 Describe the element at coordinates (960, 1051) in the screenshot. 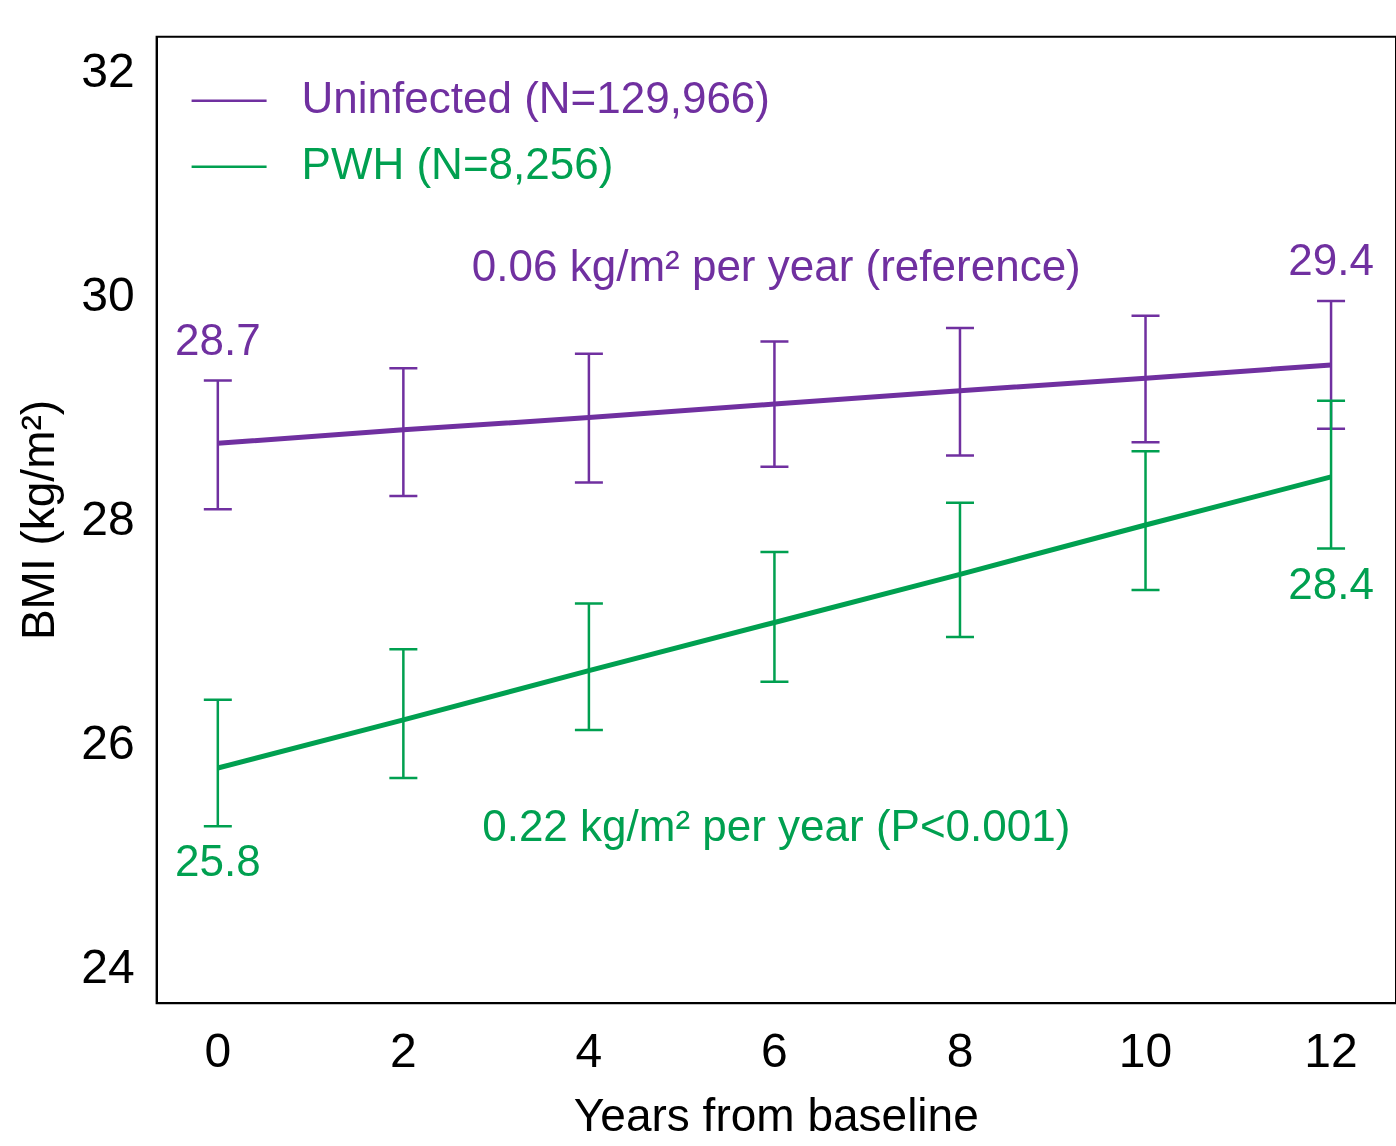

I see `x-tick-label: 8` at that location.